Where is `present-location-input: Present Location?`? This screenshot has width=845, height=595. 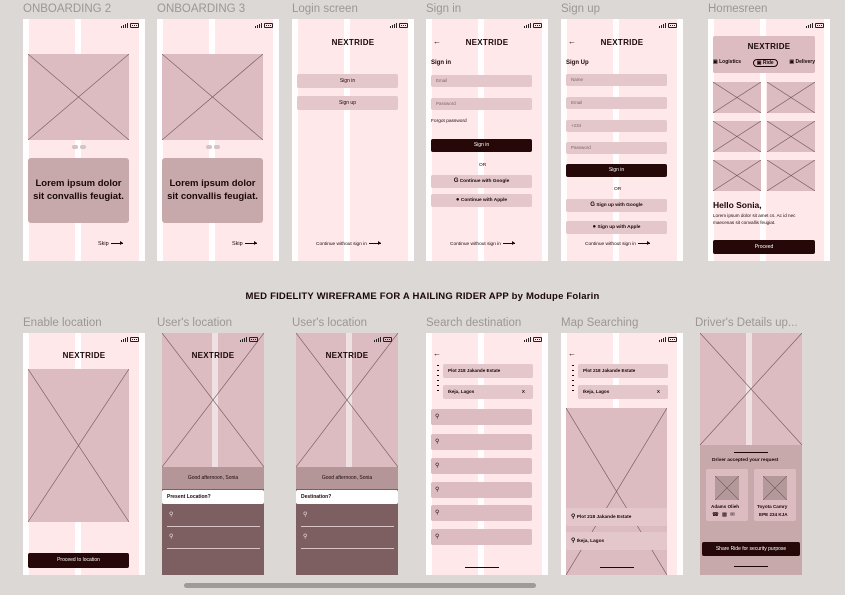 present-location-input: Present Location? is located at coordinates (213, 497).